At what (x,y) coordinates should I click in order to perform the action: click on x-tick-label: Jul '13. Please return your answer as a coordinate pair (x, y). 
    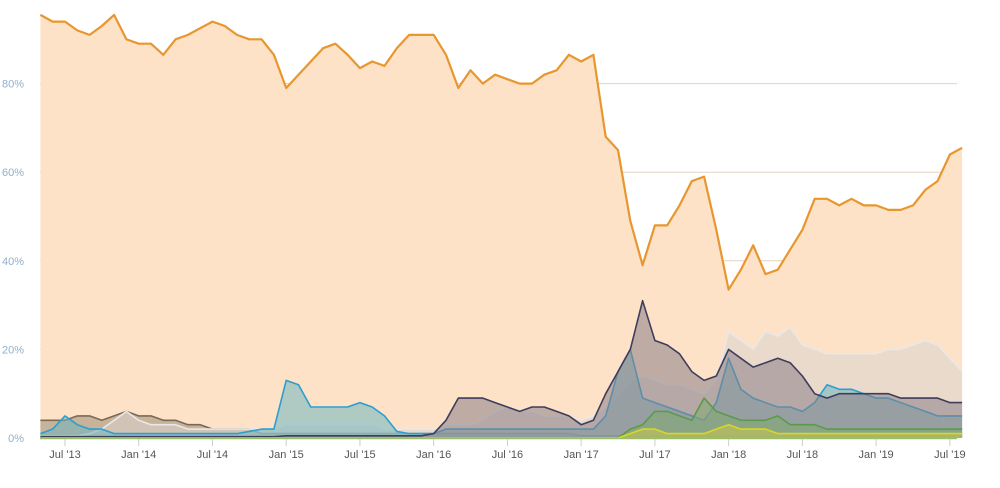
    Looking at the image, I should click on (64, 455).